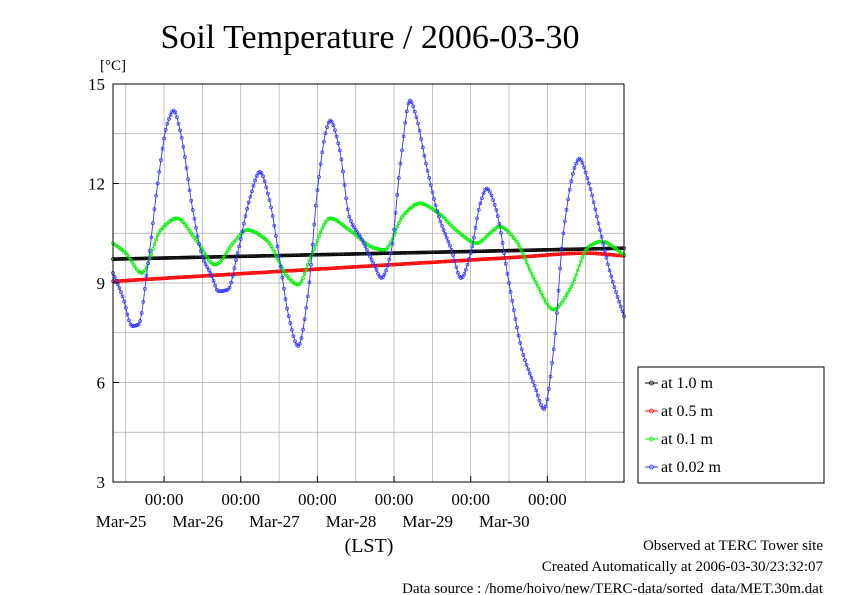  I want to click on legend: at 1.0 m at 0.5 m at 0.1 m at 0.02 m, so click(731, 425).